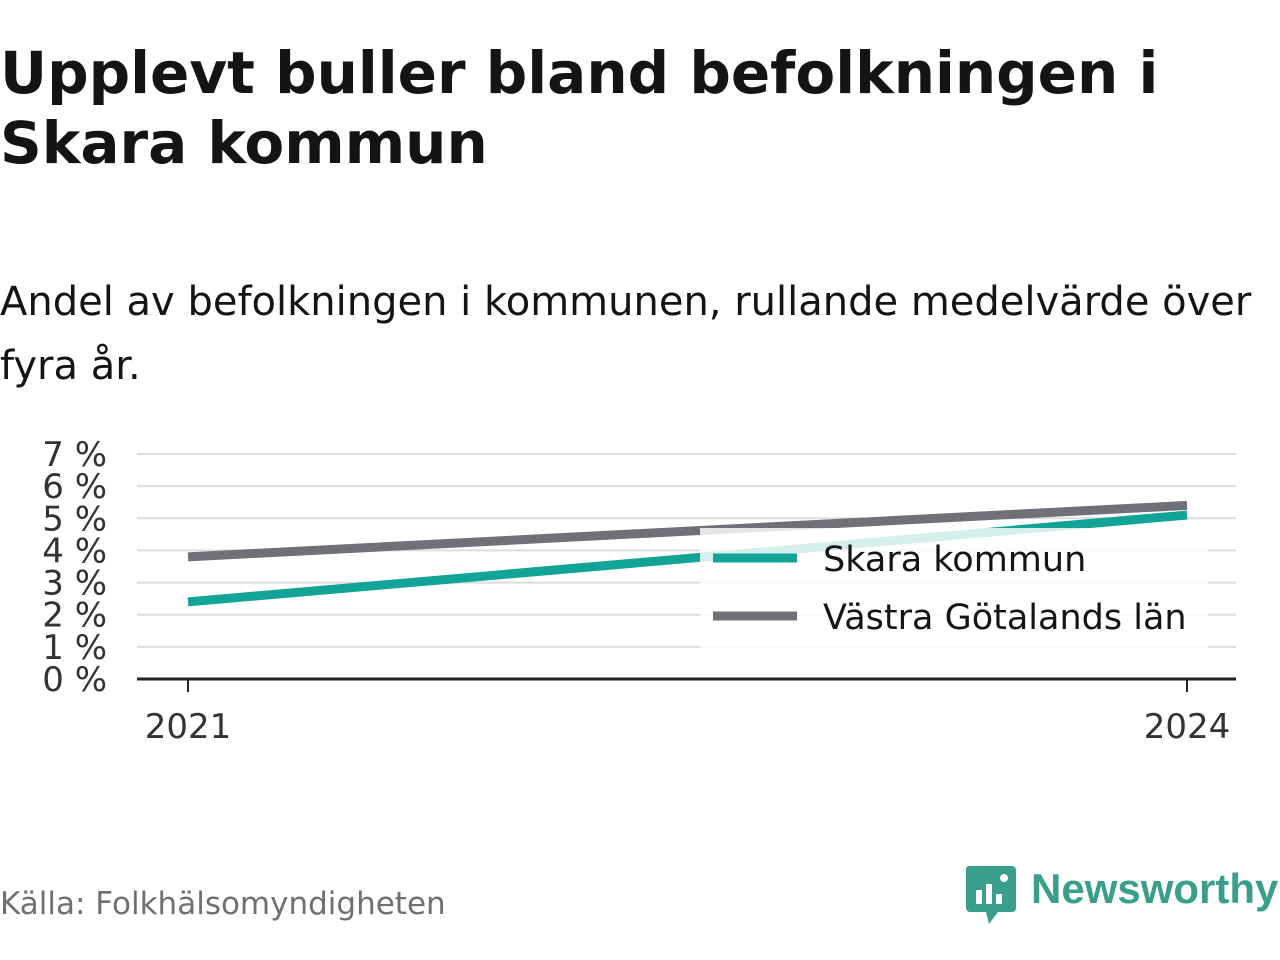 Image resolution: width=1280 pixels, height=960 pixels. What do you see at coordinates (990, 895) in the screenshot?
I see `newsworthy-logo-icon` at bounding box center [990, 895].